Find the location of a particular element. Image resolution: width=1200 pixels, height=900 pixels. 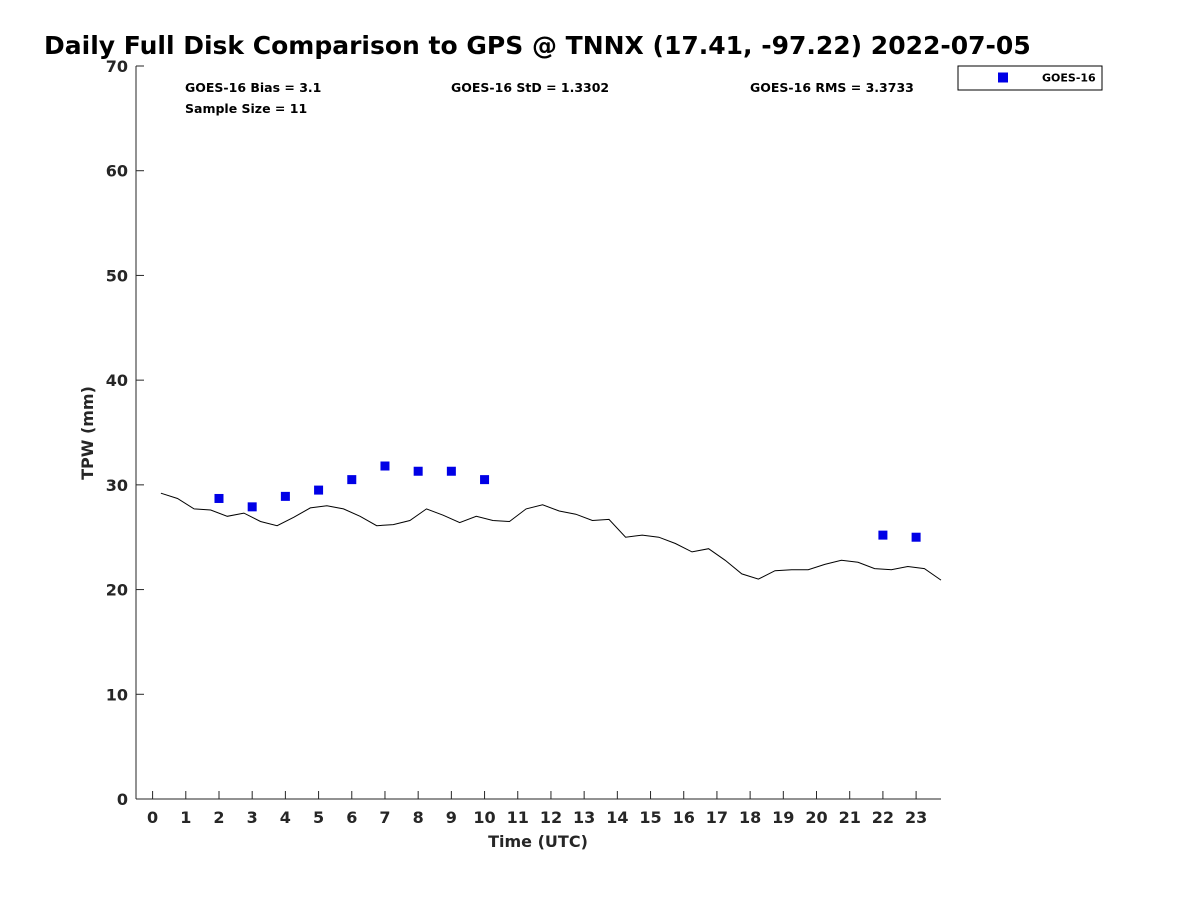

bias-stat: GOES-16 Bias = 3.1 is located at coordinates (253, 87).